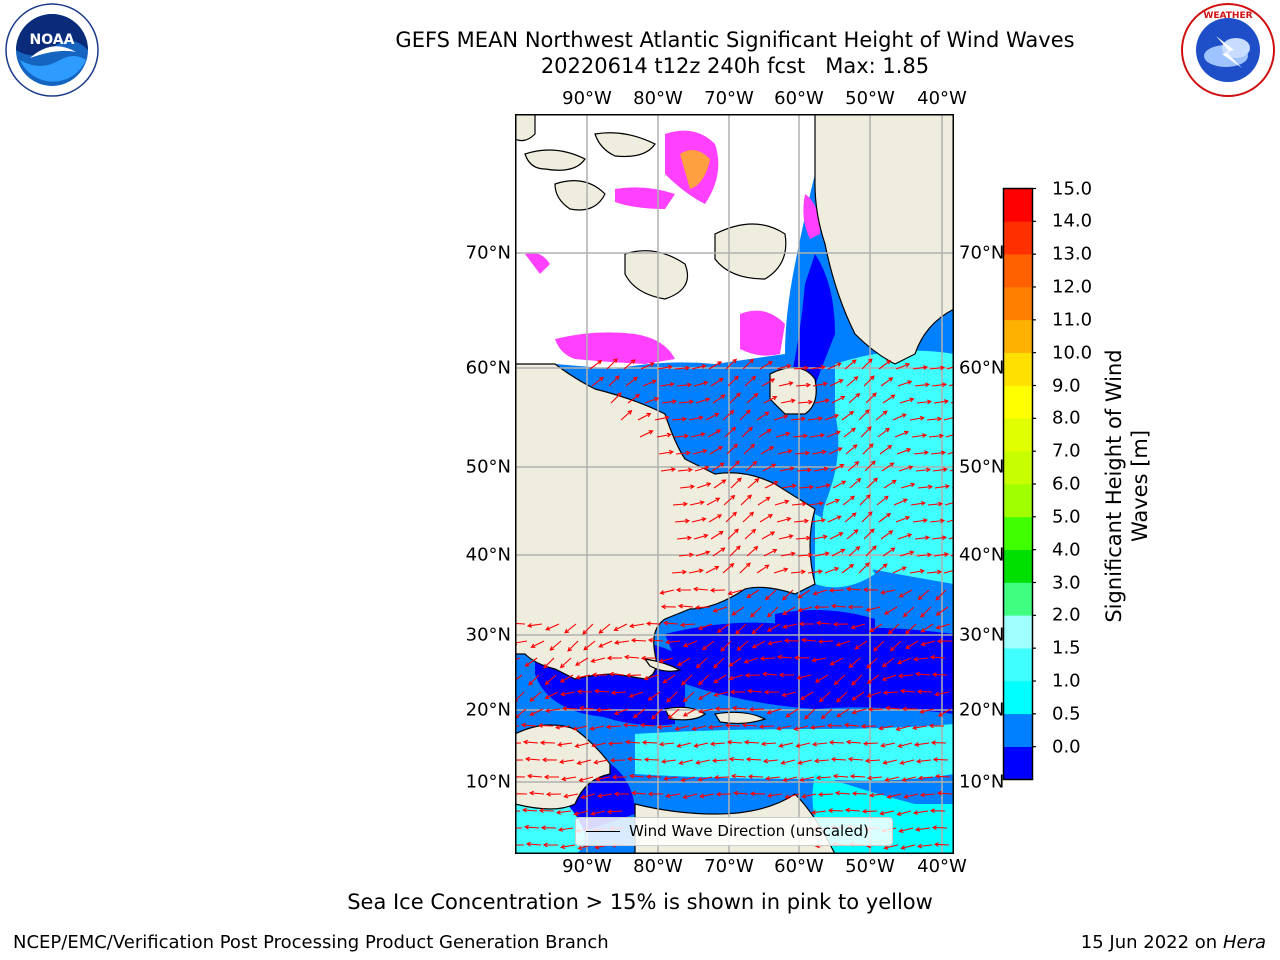 The height and width of the screenshot is (960, 1280). I want to click on colorbar-tick-label: 7.0, so click(1066, 451).